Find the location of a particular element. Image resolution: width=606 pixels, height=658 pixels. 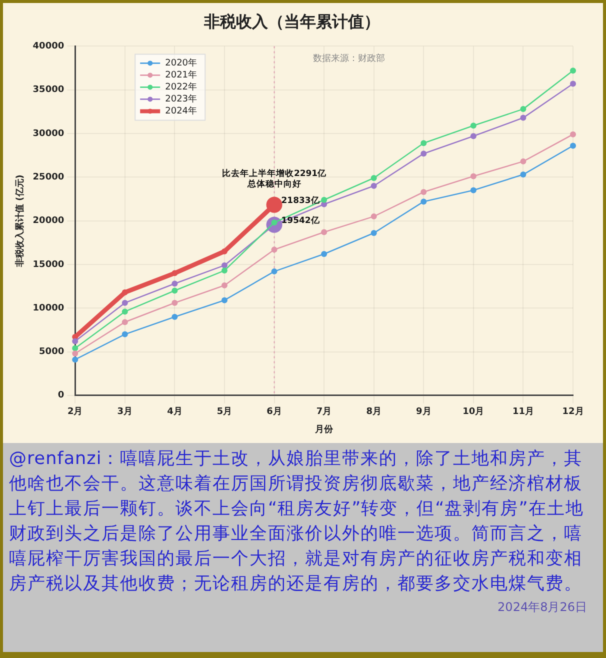

x-tick-label: 9月 is located at coordinates (424, 412).